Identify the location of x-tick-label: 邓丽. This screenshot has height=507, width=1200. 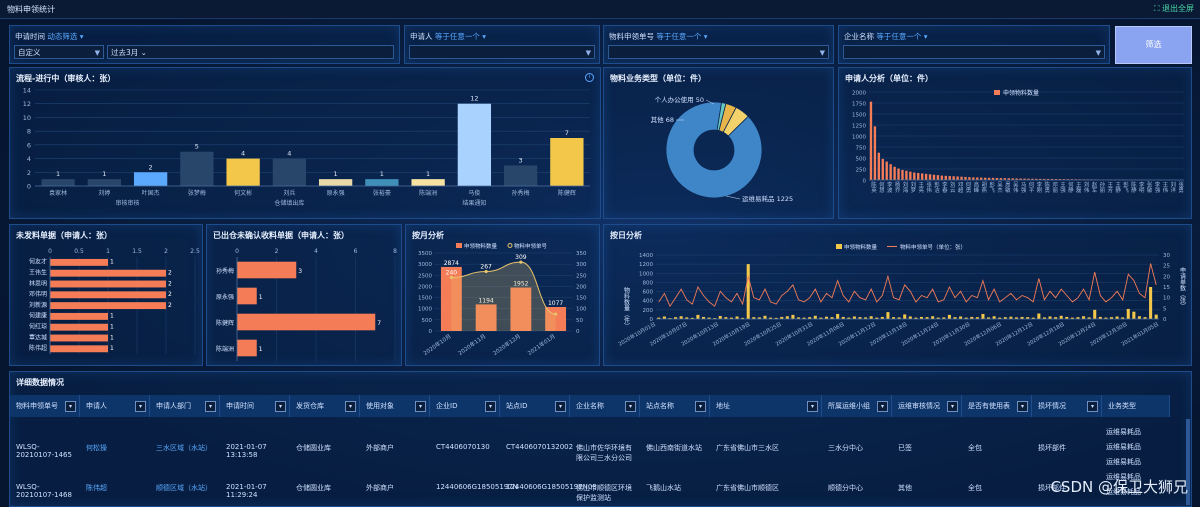
(1054, 187).